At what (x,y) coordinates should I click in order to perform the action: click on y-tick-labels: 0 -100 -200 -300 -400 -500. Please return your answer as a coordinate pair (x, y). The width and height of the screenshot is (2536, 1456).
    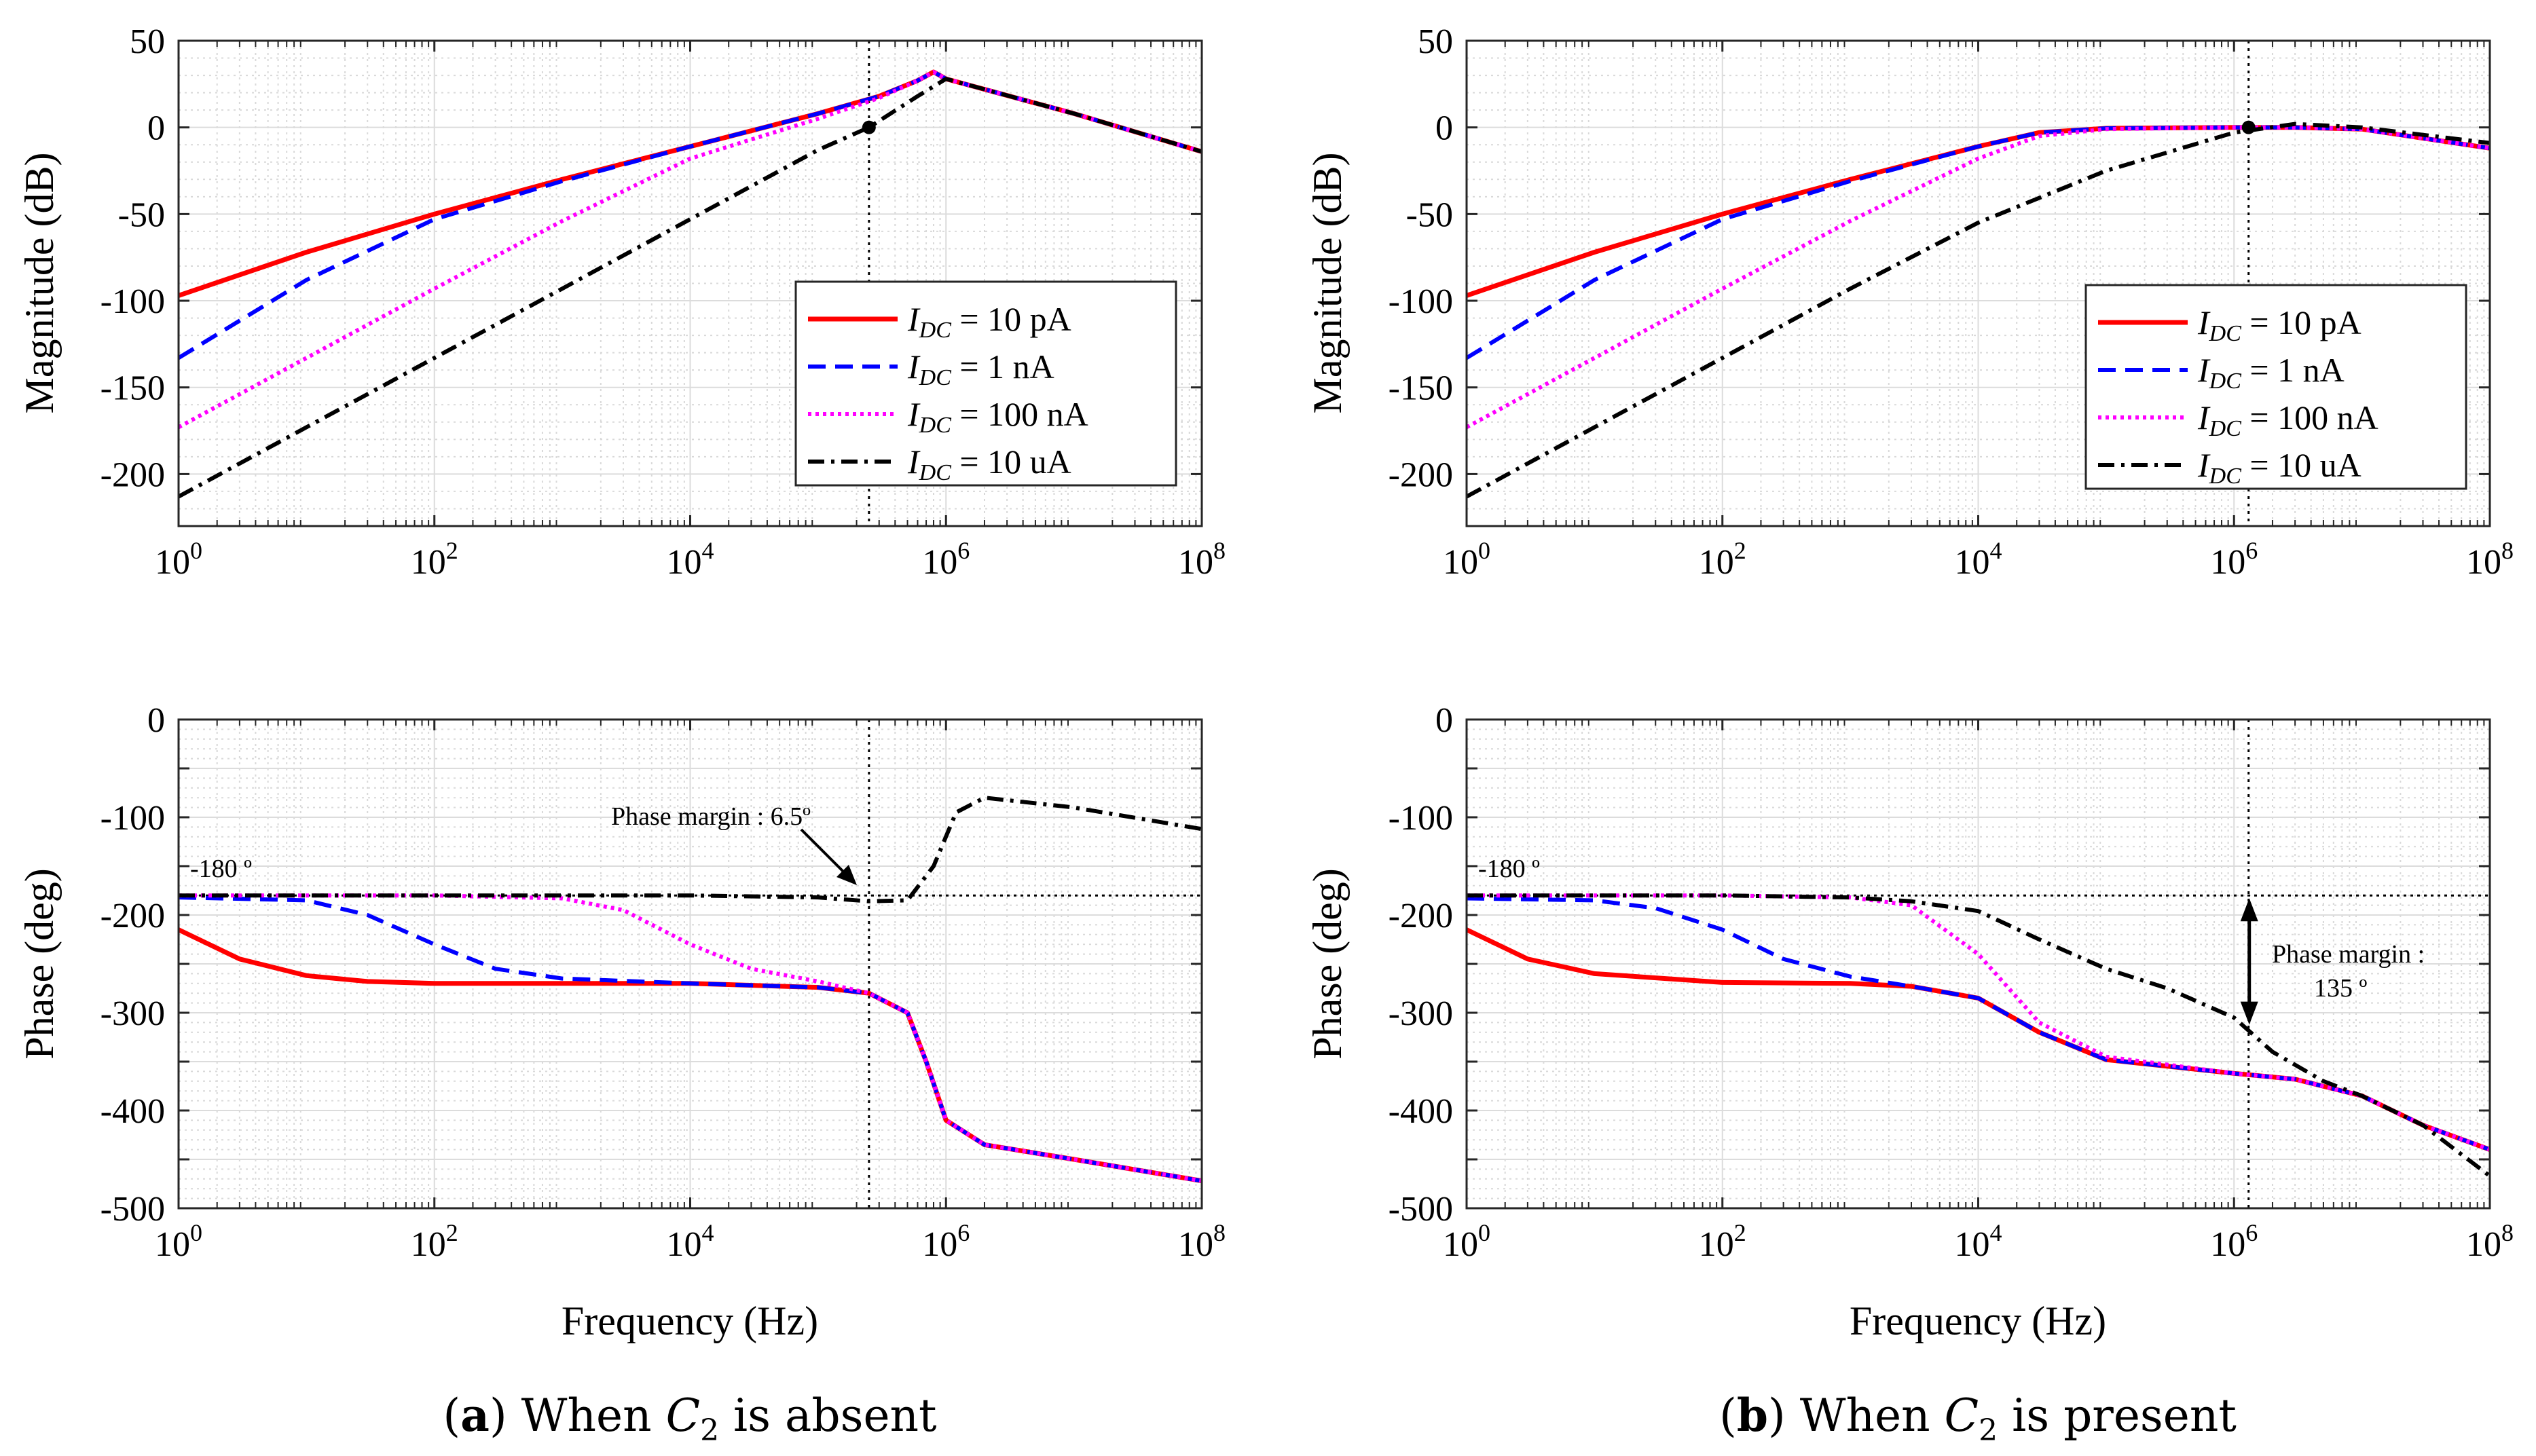
    Looking at the image, I should click on (1421, 965).